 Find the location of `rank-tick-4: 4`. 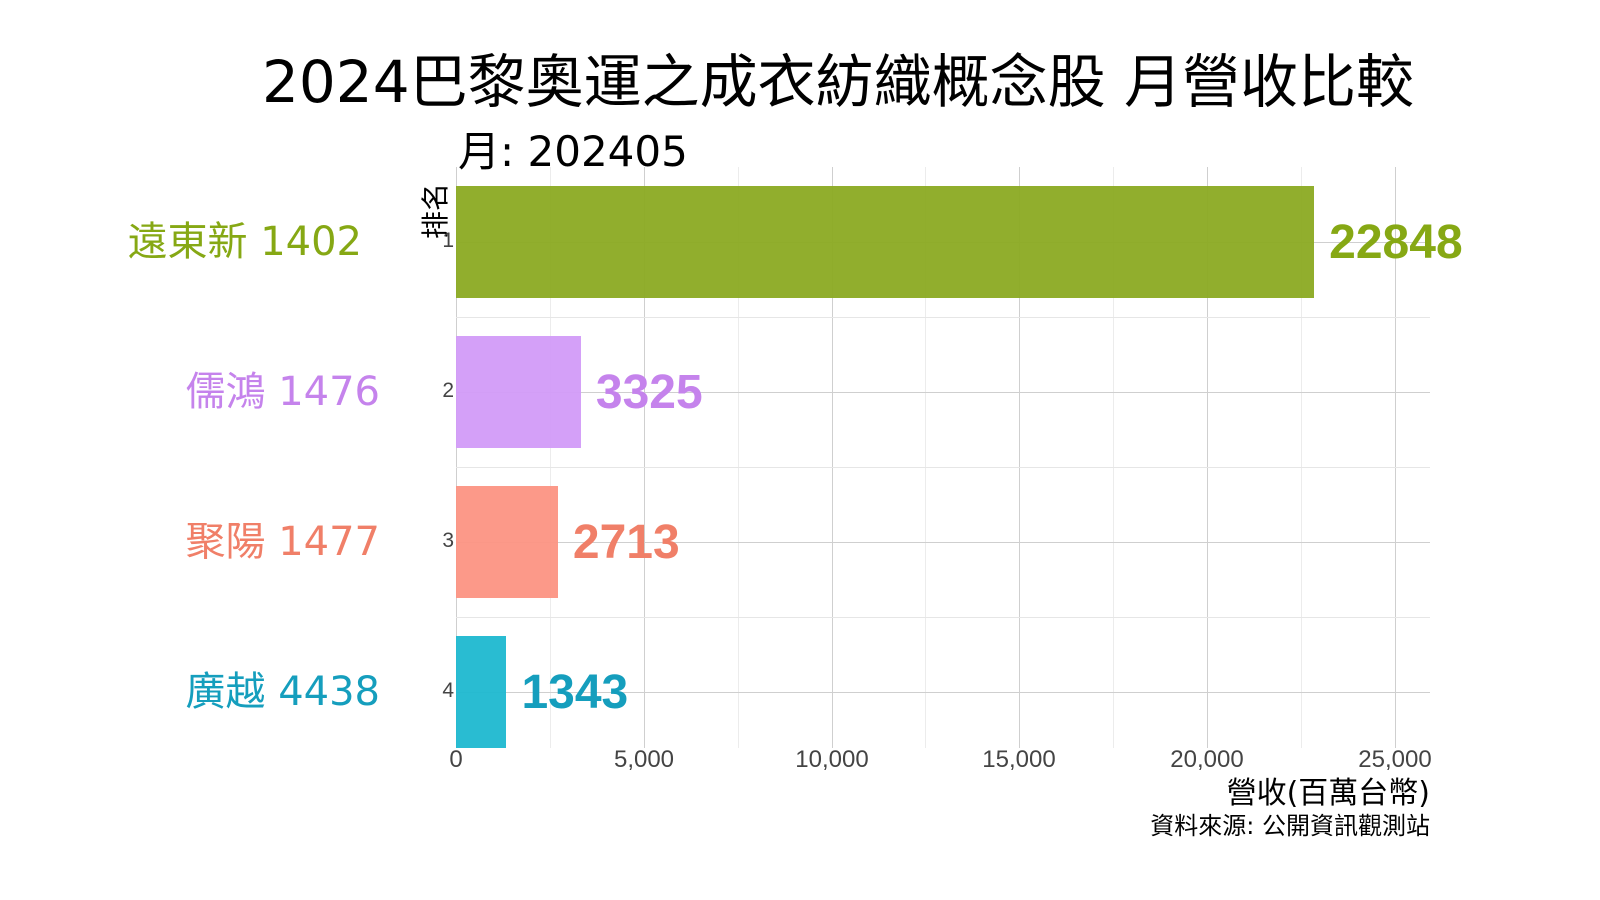

rank-tick-4: 4 is located at coordinates (448, 690).